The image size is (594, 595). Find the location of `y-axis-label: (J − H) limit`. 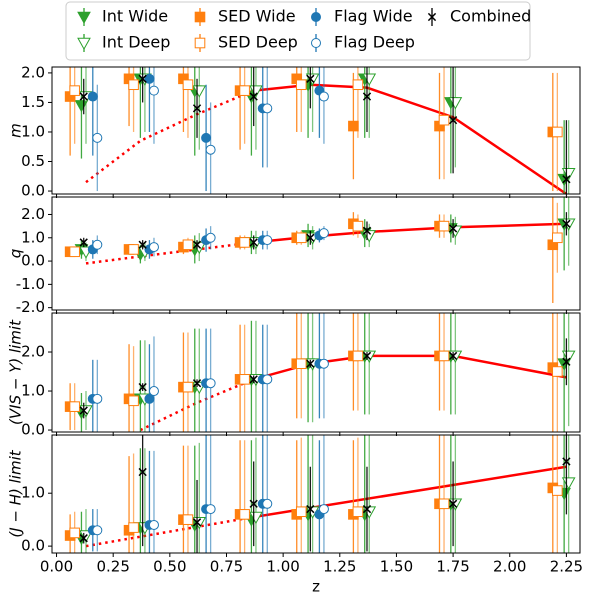

y-axis-label: (J − H) limit is located at coordinates (16, 493).